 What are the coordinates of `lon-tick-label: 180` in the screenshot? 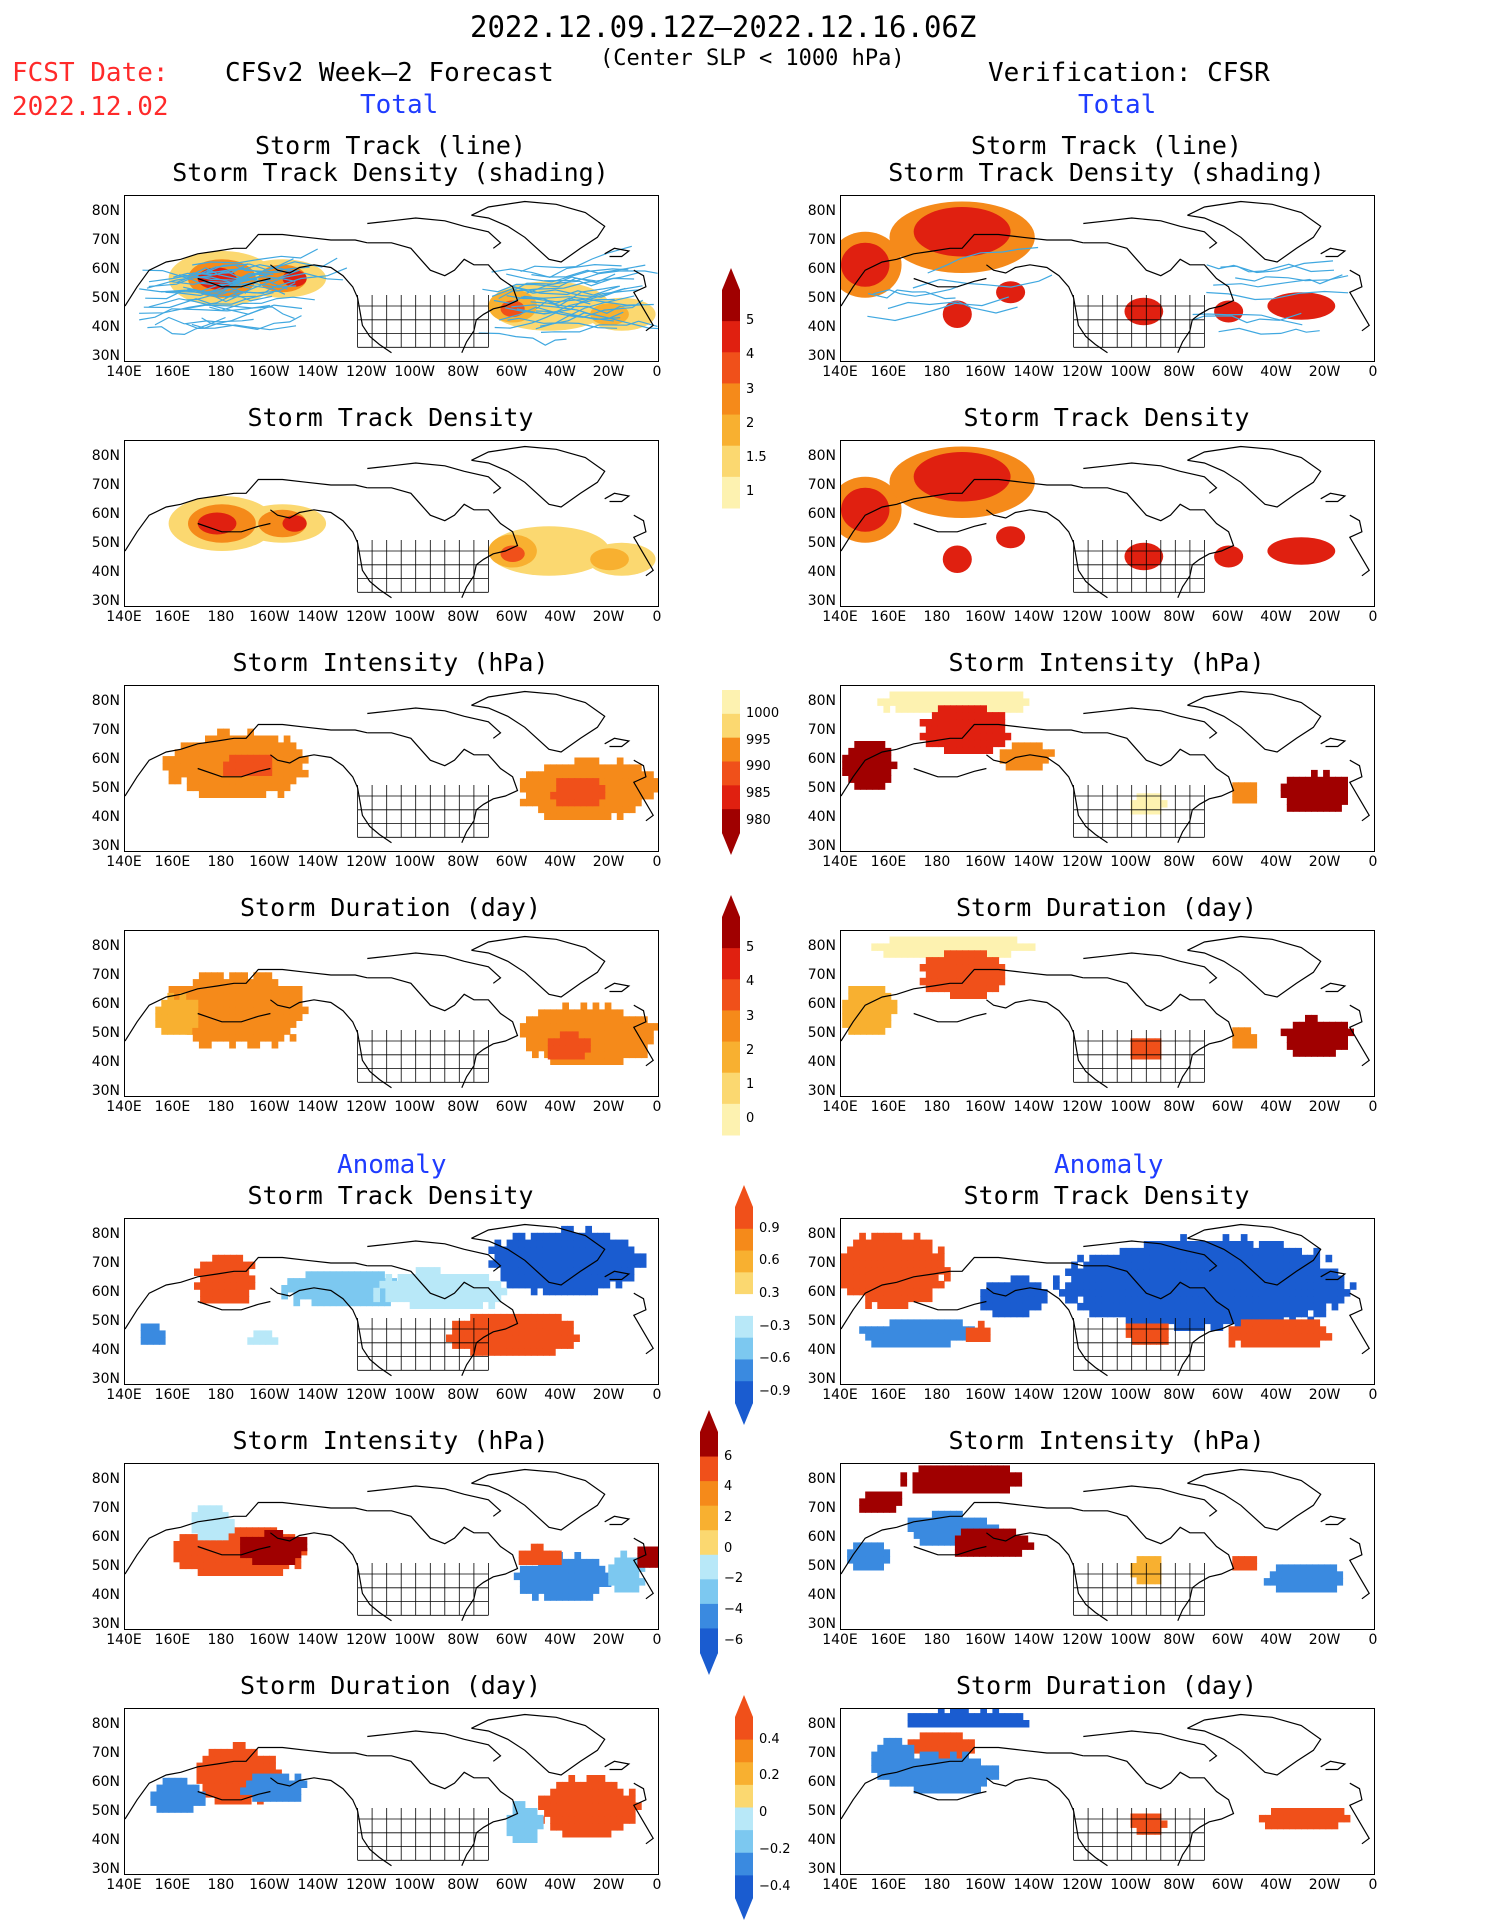 It's located at (221, 1640).